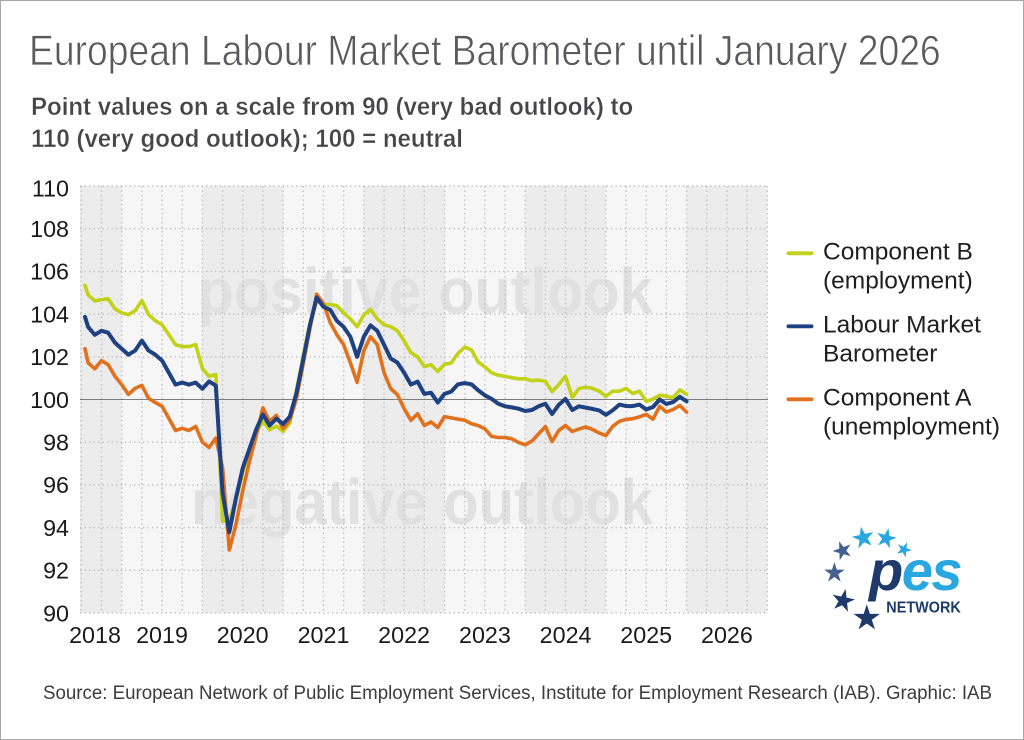  What do you see at coordinates (49, 400) in the screenshot?
I see `svg-text: 100` at bounding box center [49, 400].